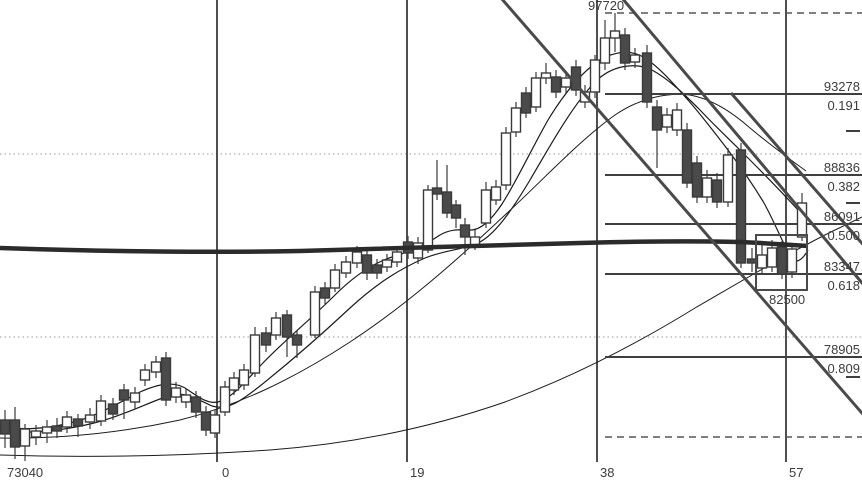 The height and width of the screenshot is (480, 862). What do you see at coordinates (795, 174) in the screenshot?
I see `trendline` at bounding box center [795, 174].